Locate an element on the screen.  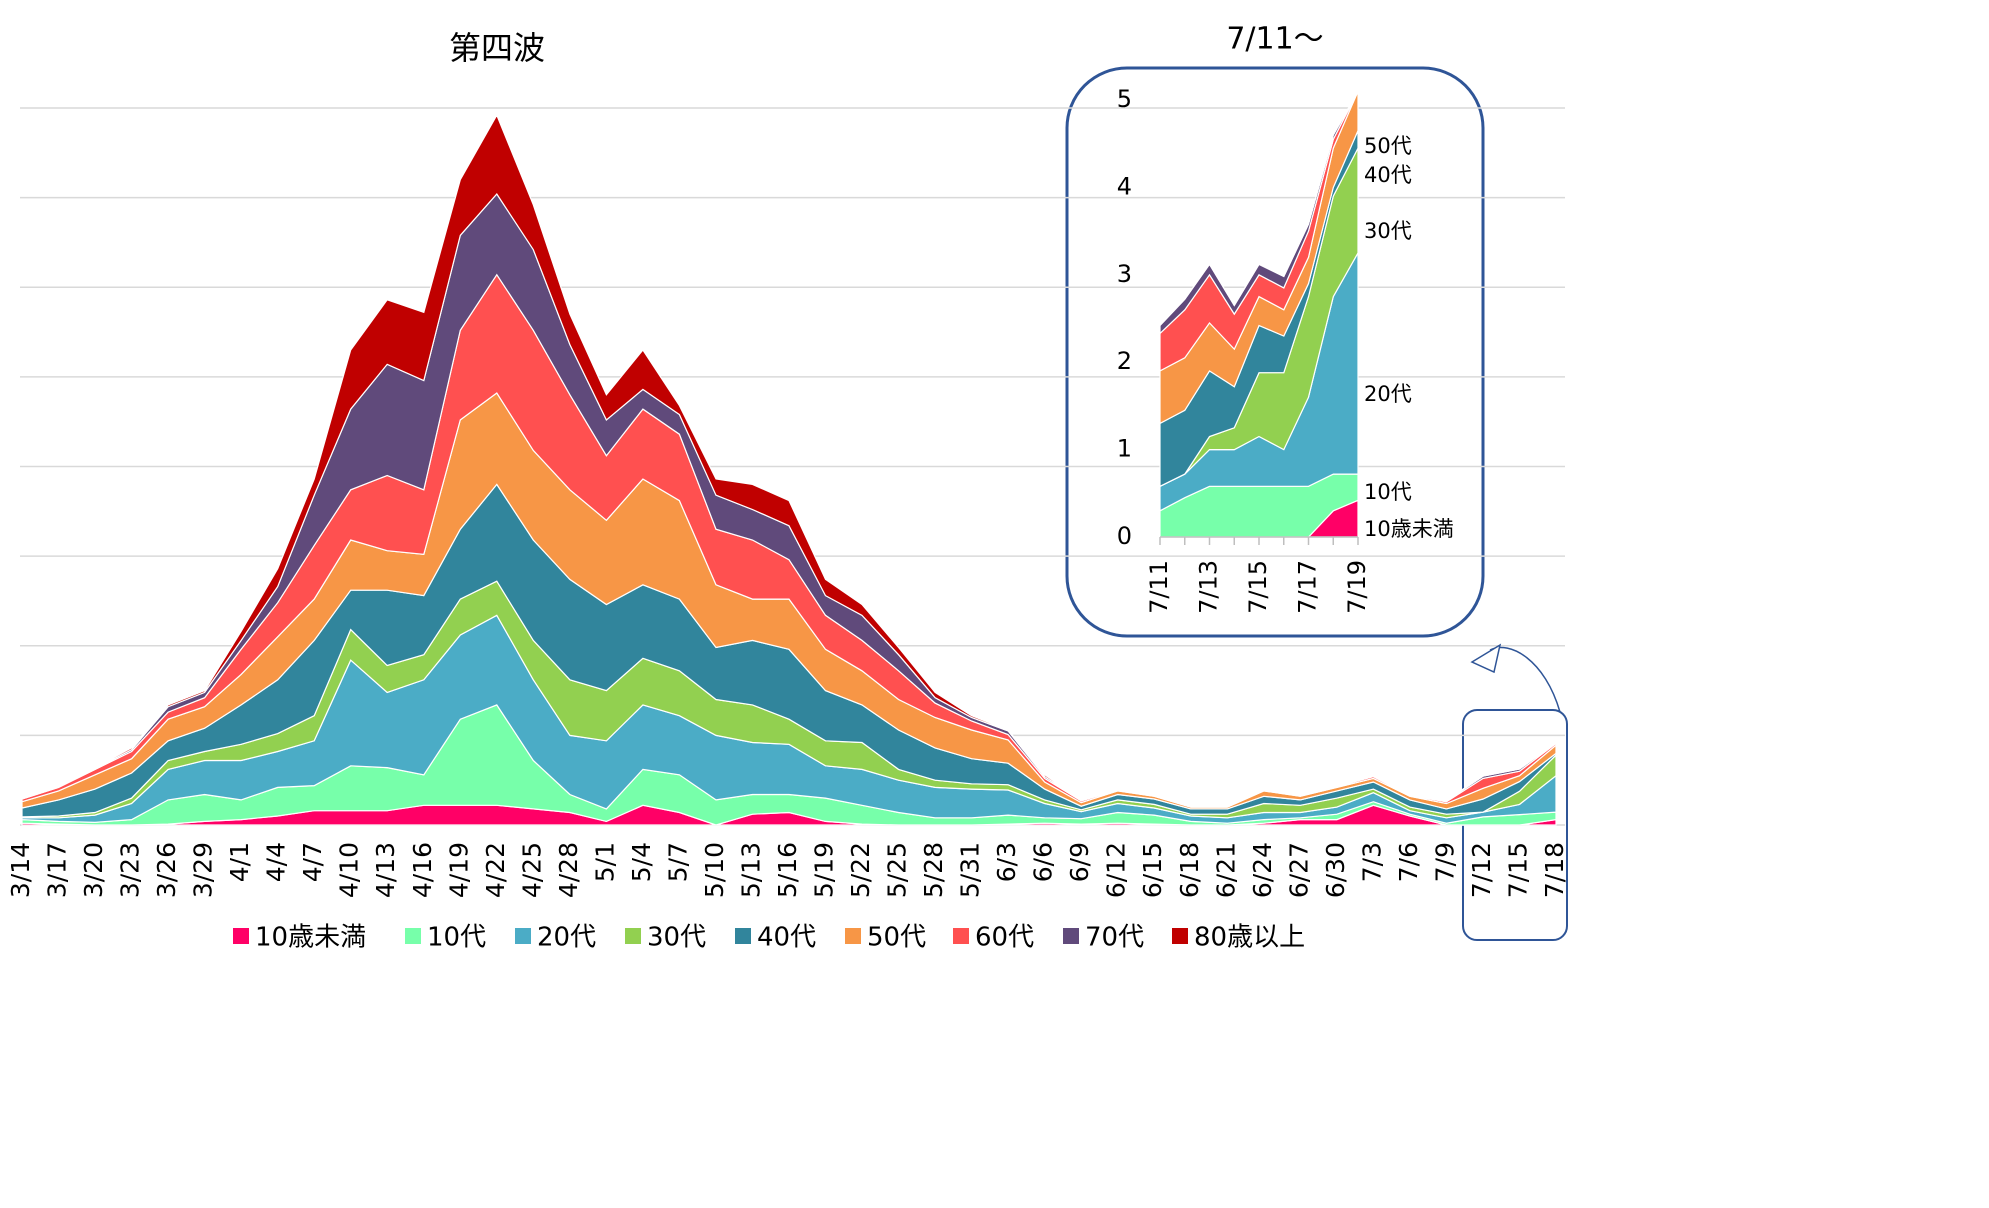
x-tick-label: 4/25 is located at coordinates (531, 870).